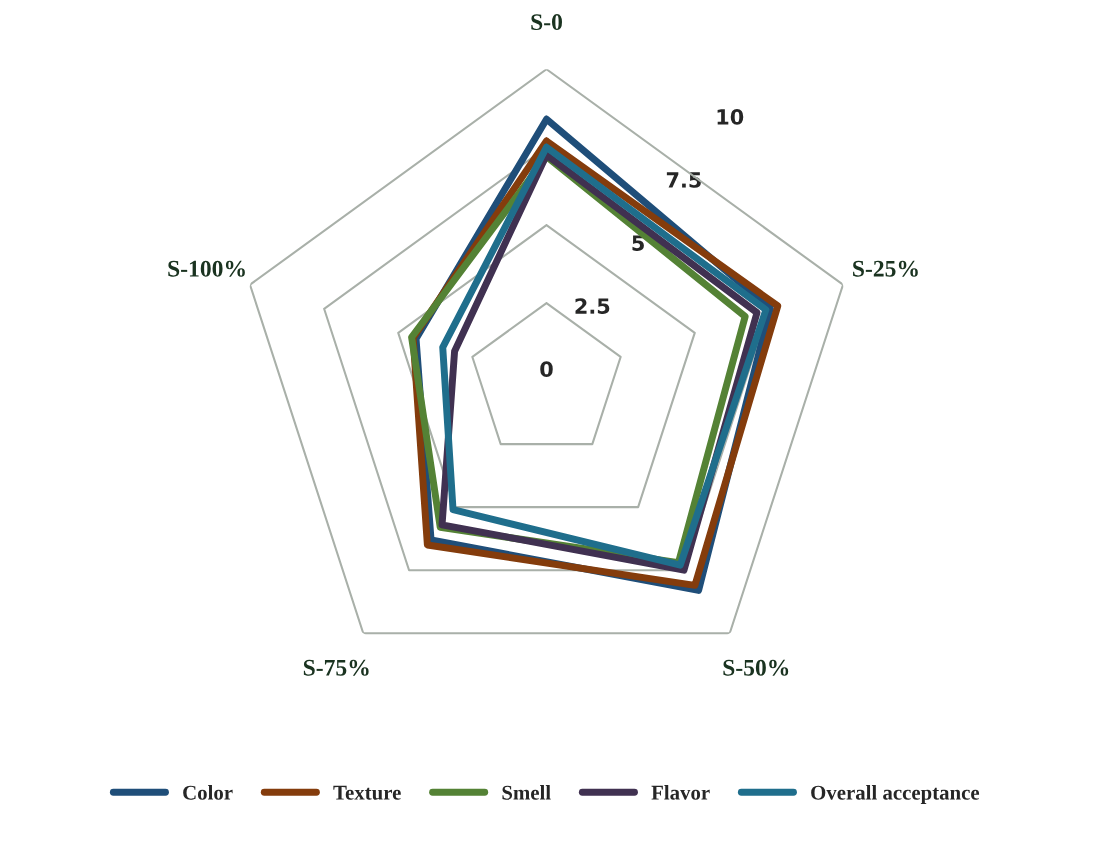 The width and height of the screenshot is (1093, 866). What do you see at coordinates (367, 792) in the screenshot?
I see `legend-label: Texture` at bounding box center [367, 792].